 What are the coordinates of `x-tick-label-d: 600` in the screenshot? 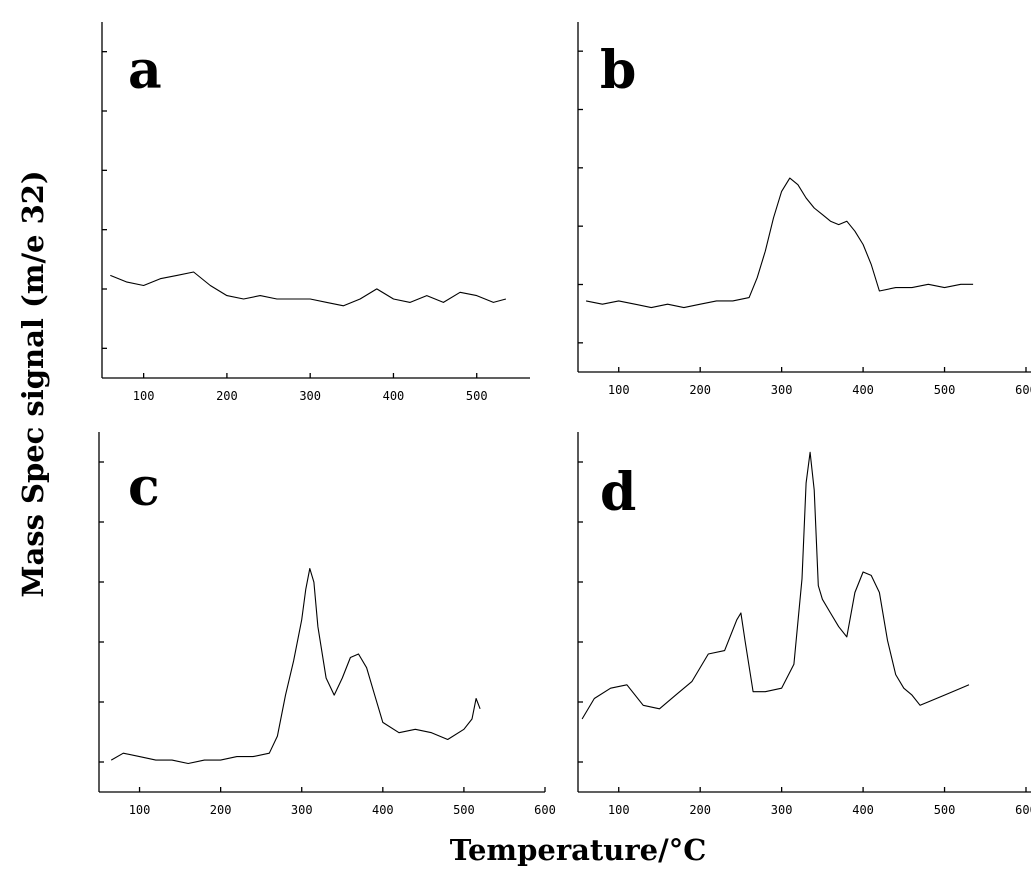 It's located at (1023, 810).